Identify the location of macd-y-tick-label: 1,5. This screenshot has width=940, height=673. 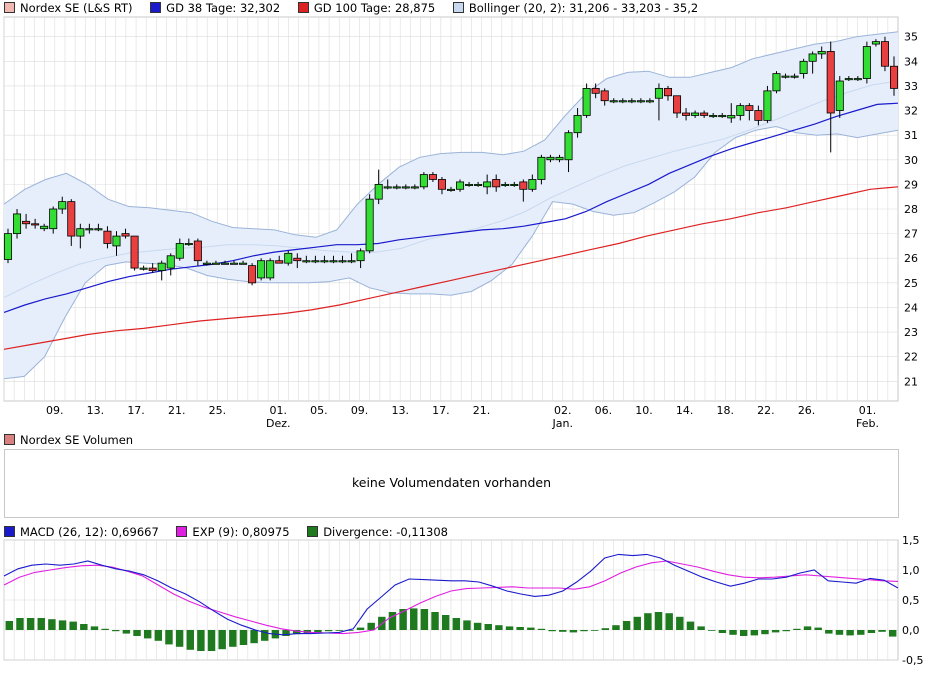
(911, 540).